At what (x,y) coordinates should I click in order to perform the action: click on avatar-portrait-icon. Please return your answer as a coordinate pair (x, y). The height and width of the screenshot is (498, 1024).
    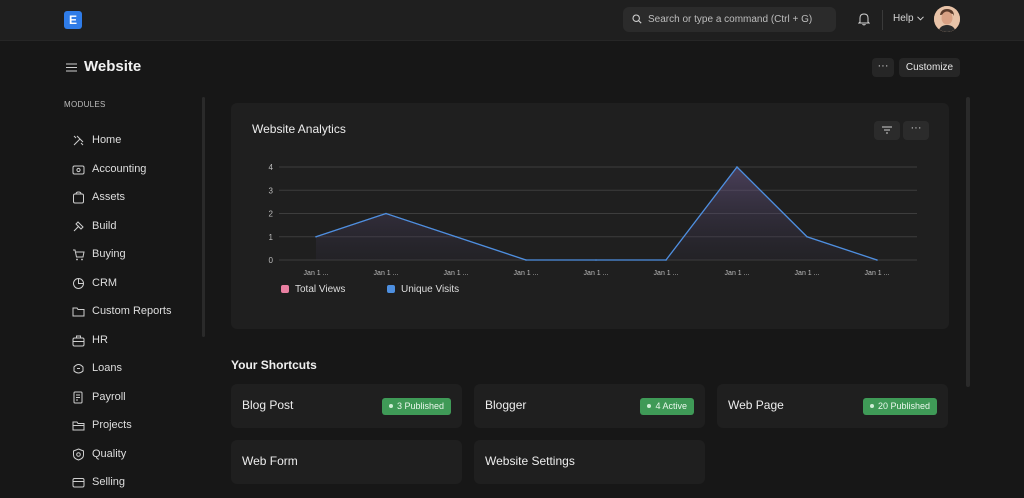
    Looking at the image, I should click on (947, 19).